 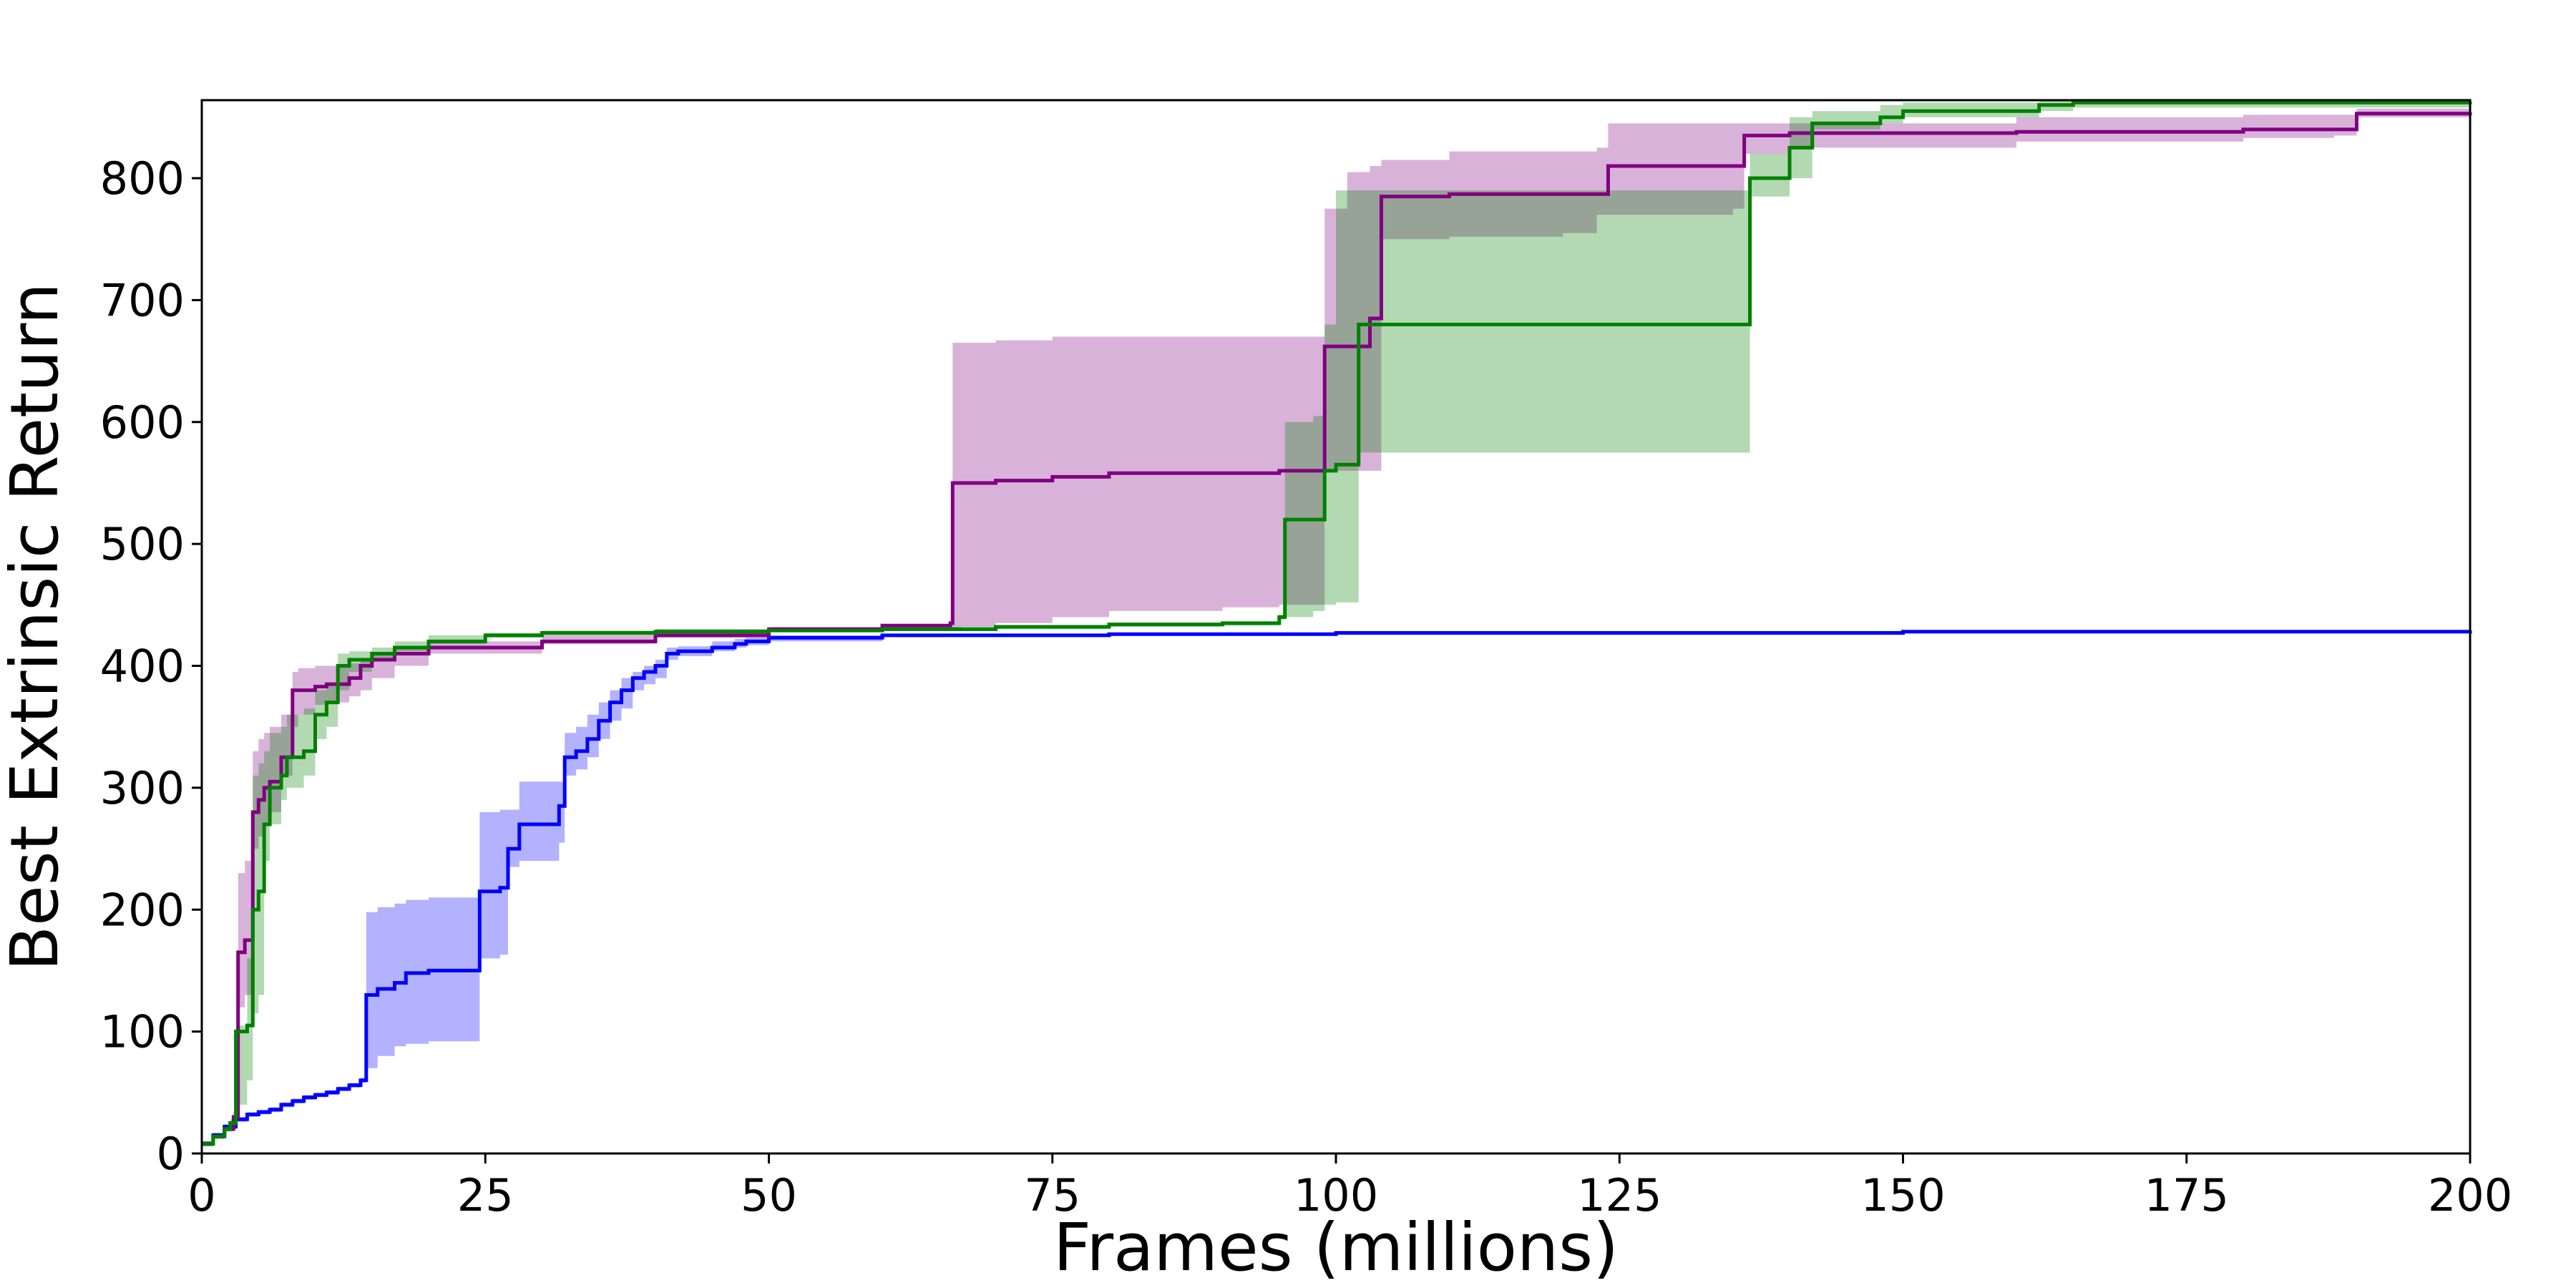 I want to click on x-tick-label: 100, so click(x=1336, y=1195).